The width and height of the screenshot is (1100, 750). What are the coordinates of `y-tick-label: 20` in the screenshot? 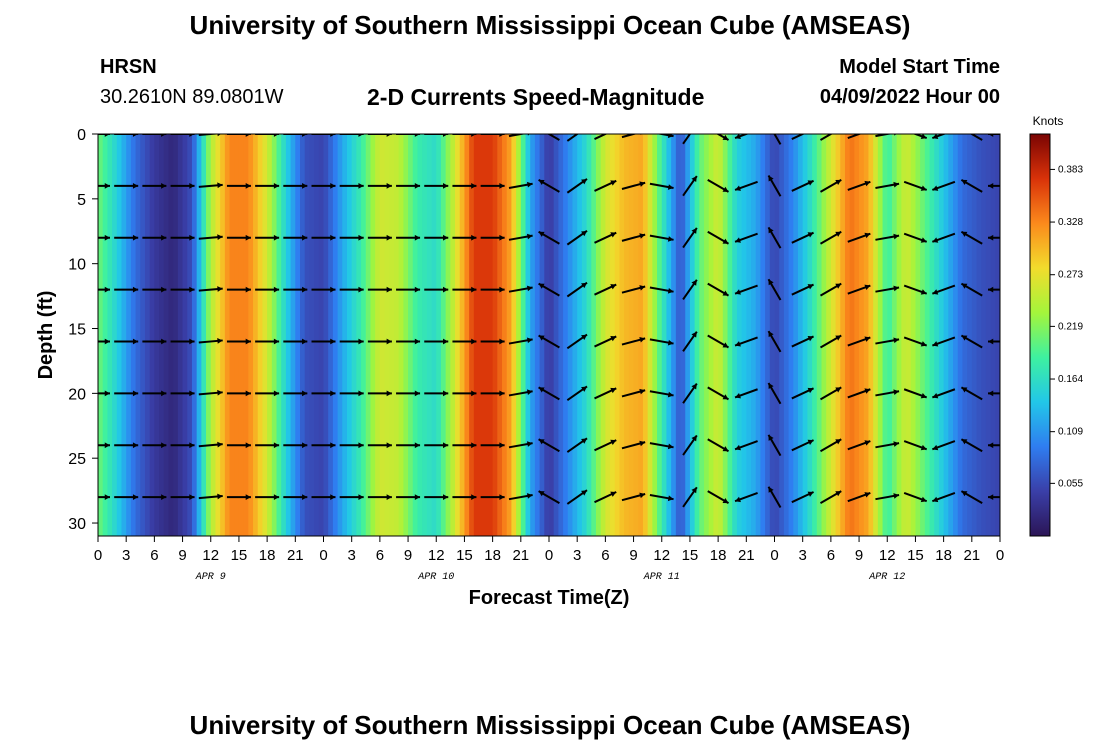 It's located at (77, 394).